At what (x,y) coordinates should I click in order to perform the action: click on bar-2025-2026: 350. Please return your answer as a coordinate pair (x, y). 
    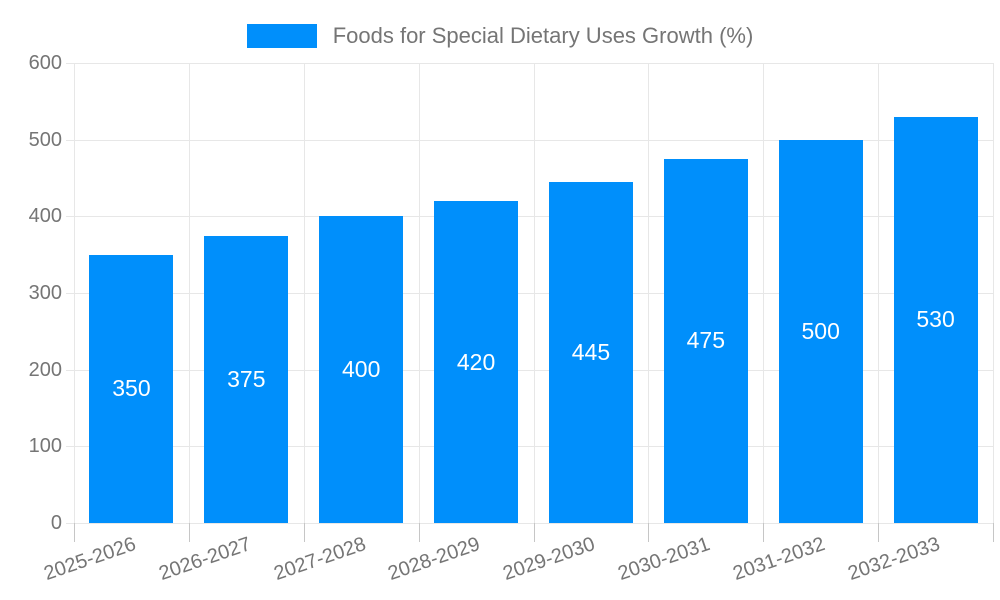
    Looking at the image, I should click on (131, 388).